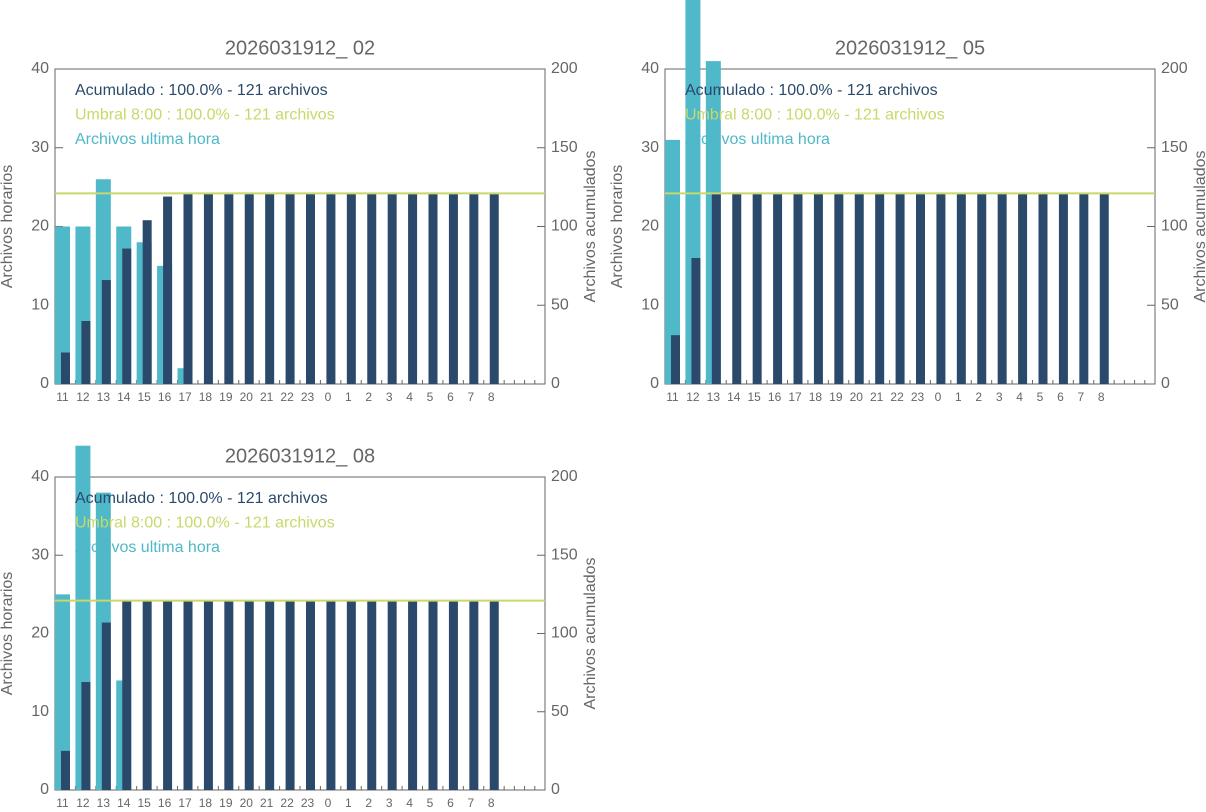 This screenshot has width=1206, height=812. What do you see at coordinates (999, 397) in the screenshot?
I see `x-tick-label: 3` at bounding box center [999, 397].